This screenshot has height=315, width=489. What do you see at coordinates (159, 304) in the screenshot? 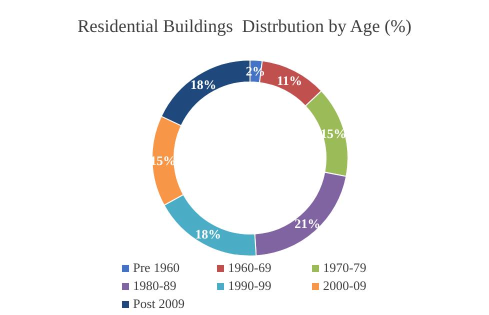
I see `legend-label: Post 2009` at bounding box center [159, 304].